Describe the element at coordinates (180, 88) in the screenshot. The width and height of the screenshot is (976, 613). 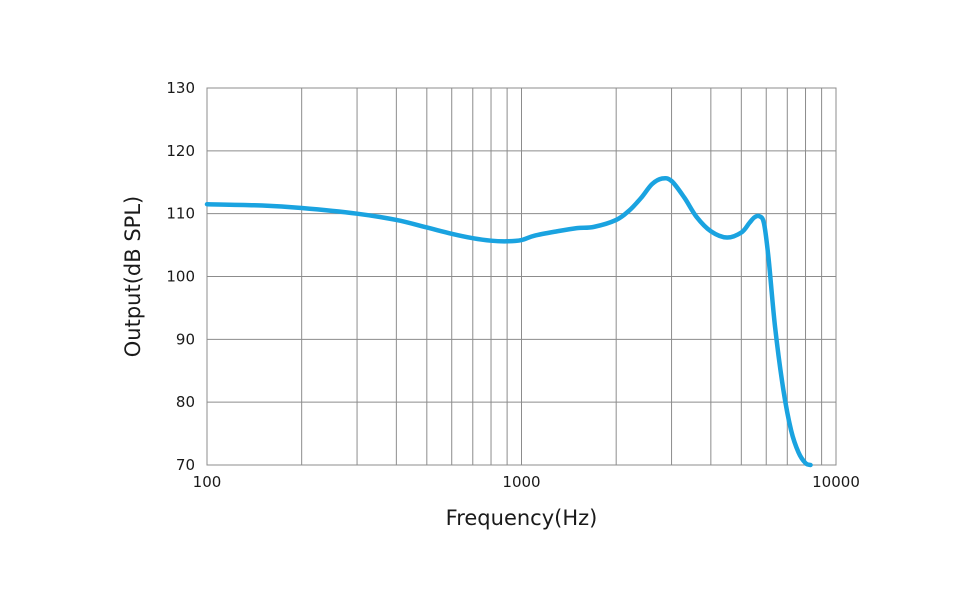
I see `y-tick-label: 130` at that location.